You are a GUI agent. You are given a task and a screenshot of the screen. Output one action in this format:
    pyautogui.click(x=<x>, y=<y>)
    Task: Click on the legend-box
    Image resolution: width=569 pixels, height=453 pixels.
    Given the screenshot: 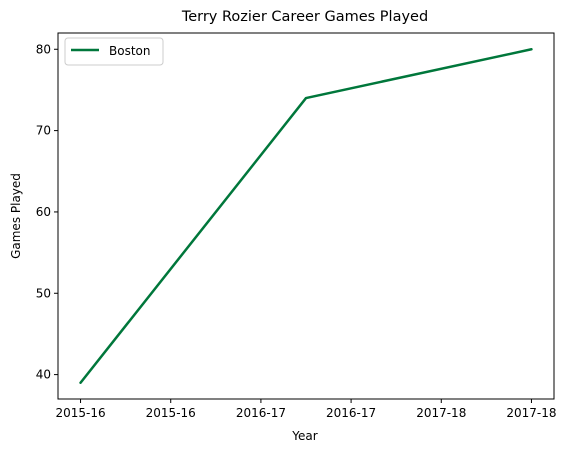 What is the action you would take?
    pyautogui.click(x=114, y=51)
    